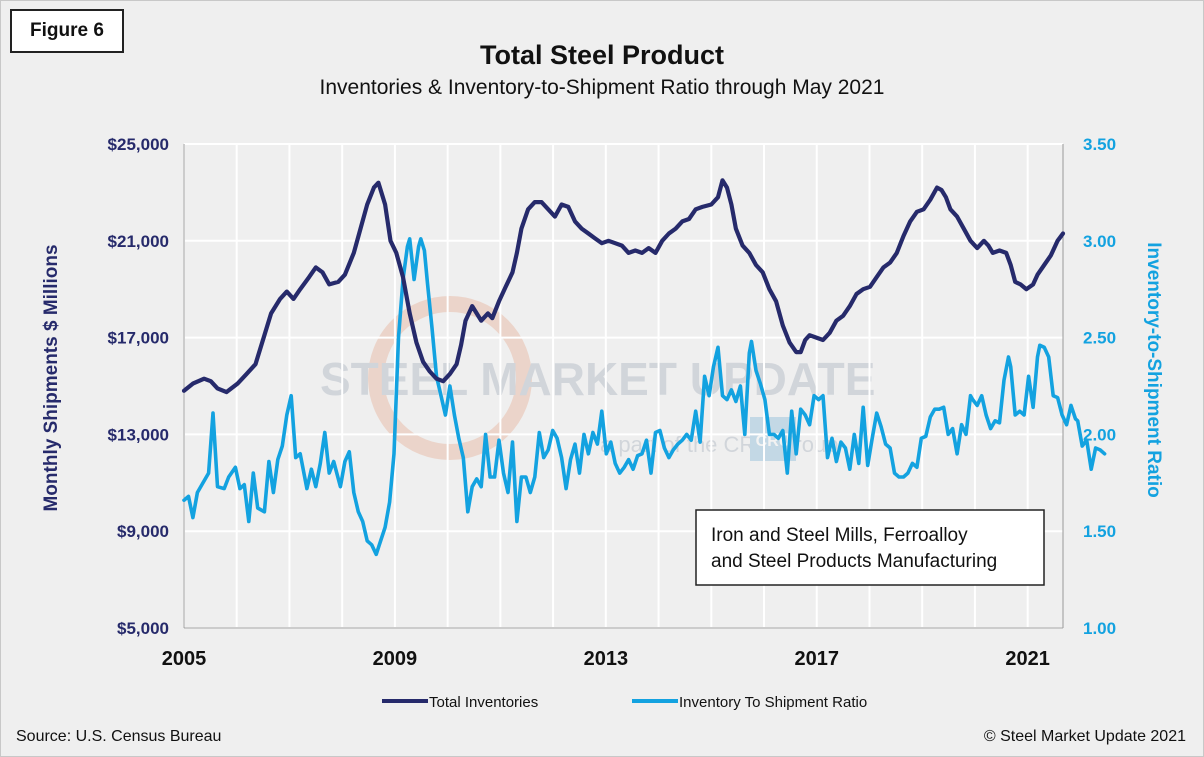 The width and height of the screenshot is (1204, 757). I want to click on watermark-ring, so click(450, 378).